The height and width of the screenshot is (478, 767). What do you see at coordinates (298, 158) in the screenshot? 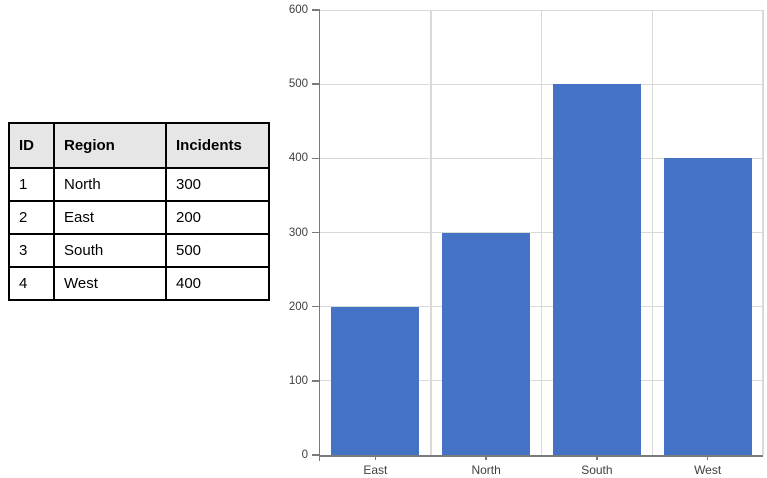
I see `y-axis-label: 400` at bounding box center [298, 158].